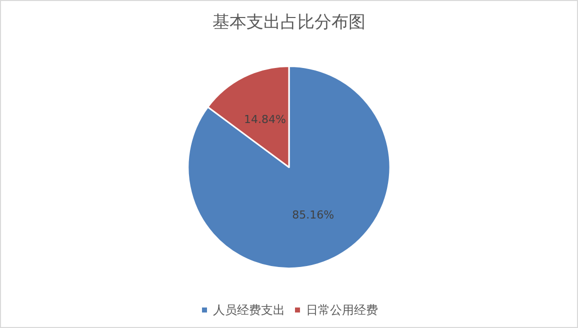 The image size is (578, 328). I want to click on legend-label: 人员经费支出, so click(249, 310).